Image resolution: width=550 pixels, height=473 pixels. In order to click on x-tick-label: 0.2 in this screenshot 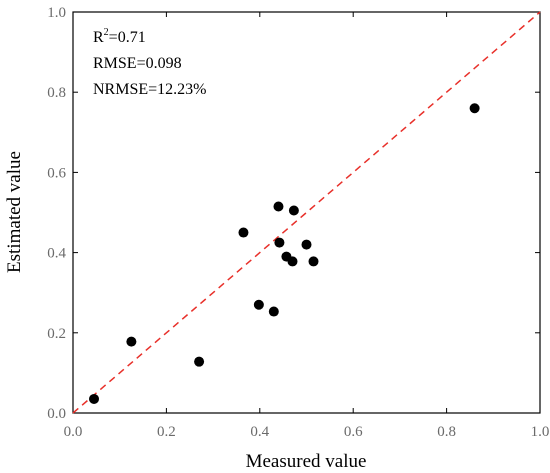, I will do `click(166, 432)`.